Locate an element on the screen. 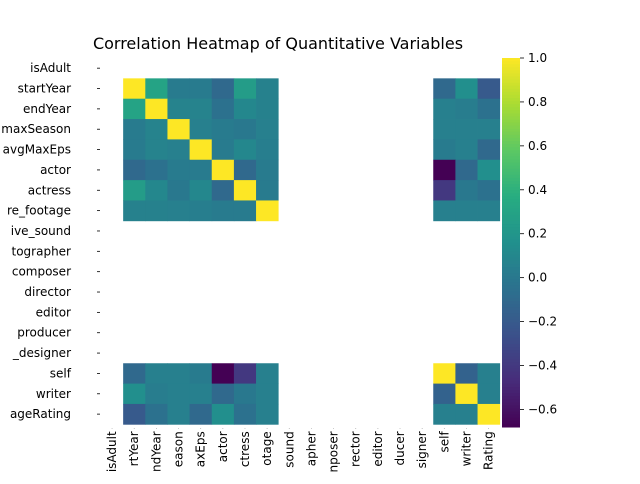 This screenshot has width=640, height=484. x-tick-label: sound is located at coordinates (289, 449).